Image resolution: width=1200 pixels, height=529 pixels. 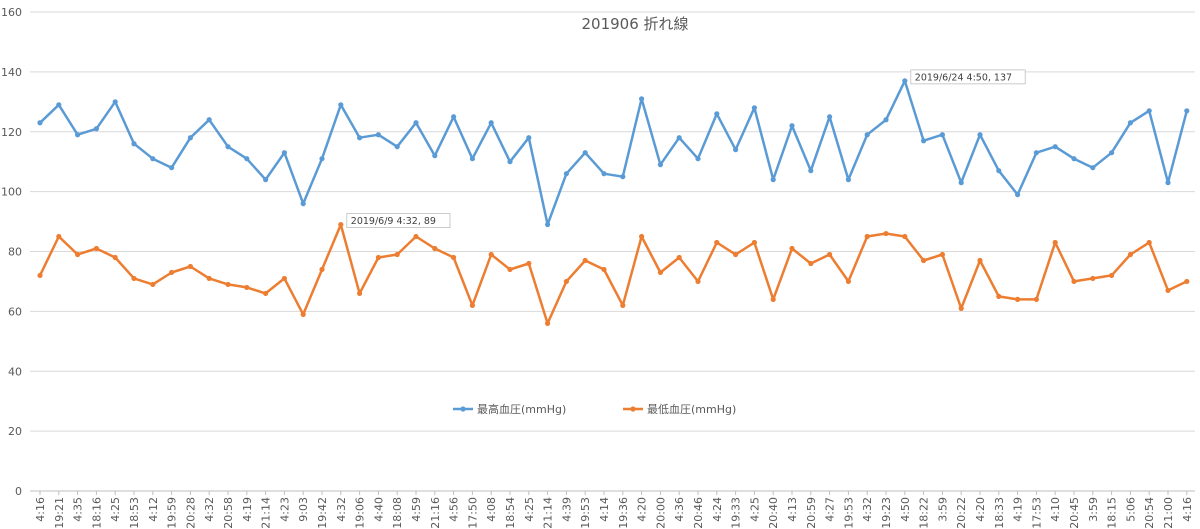 What do you see at coordinates (509, 409) in the screenshot?
I see `legend-item-high: 最高血圧(mmHg)` at bounding box center [509, 409].